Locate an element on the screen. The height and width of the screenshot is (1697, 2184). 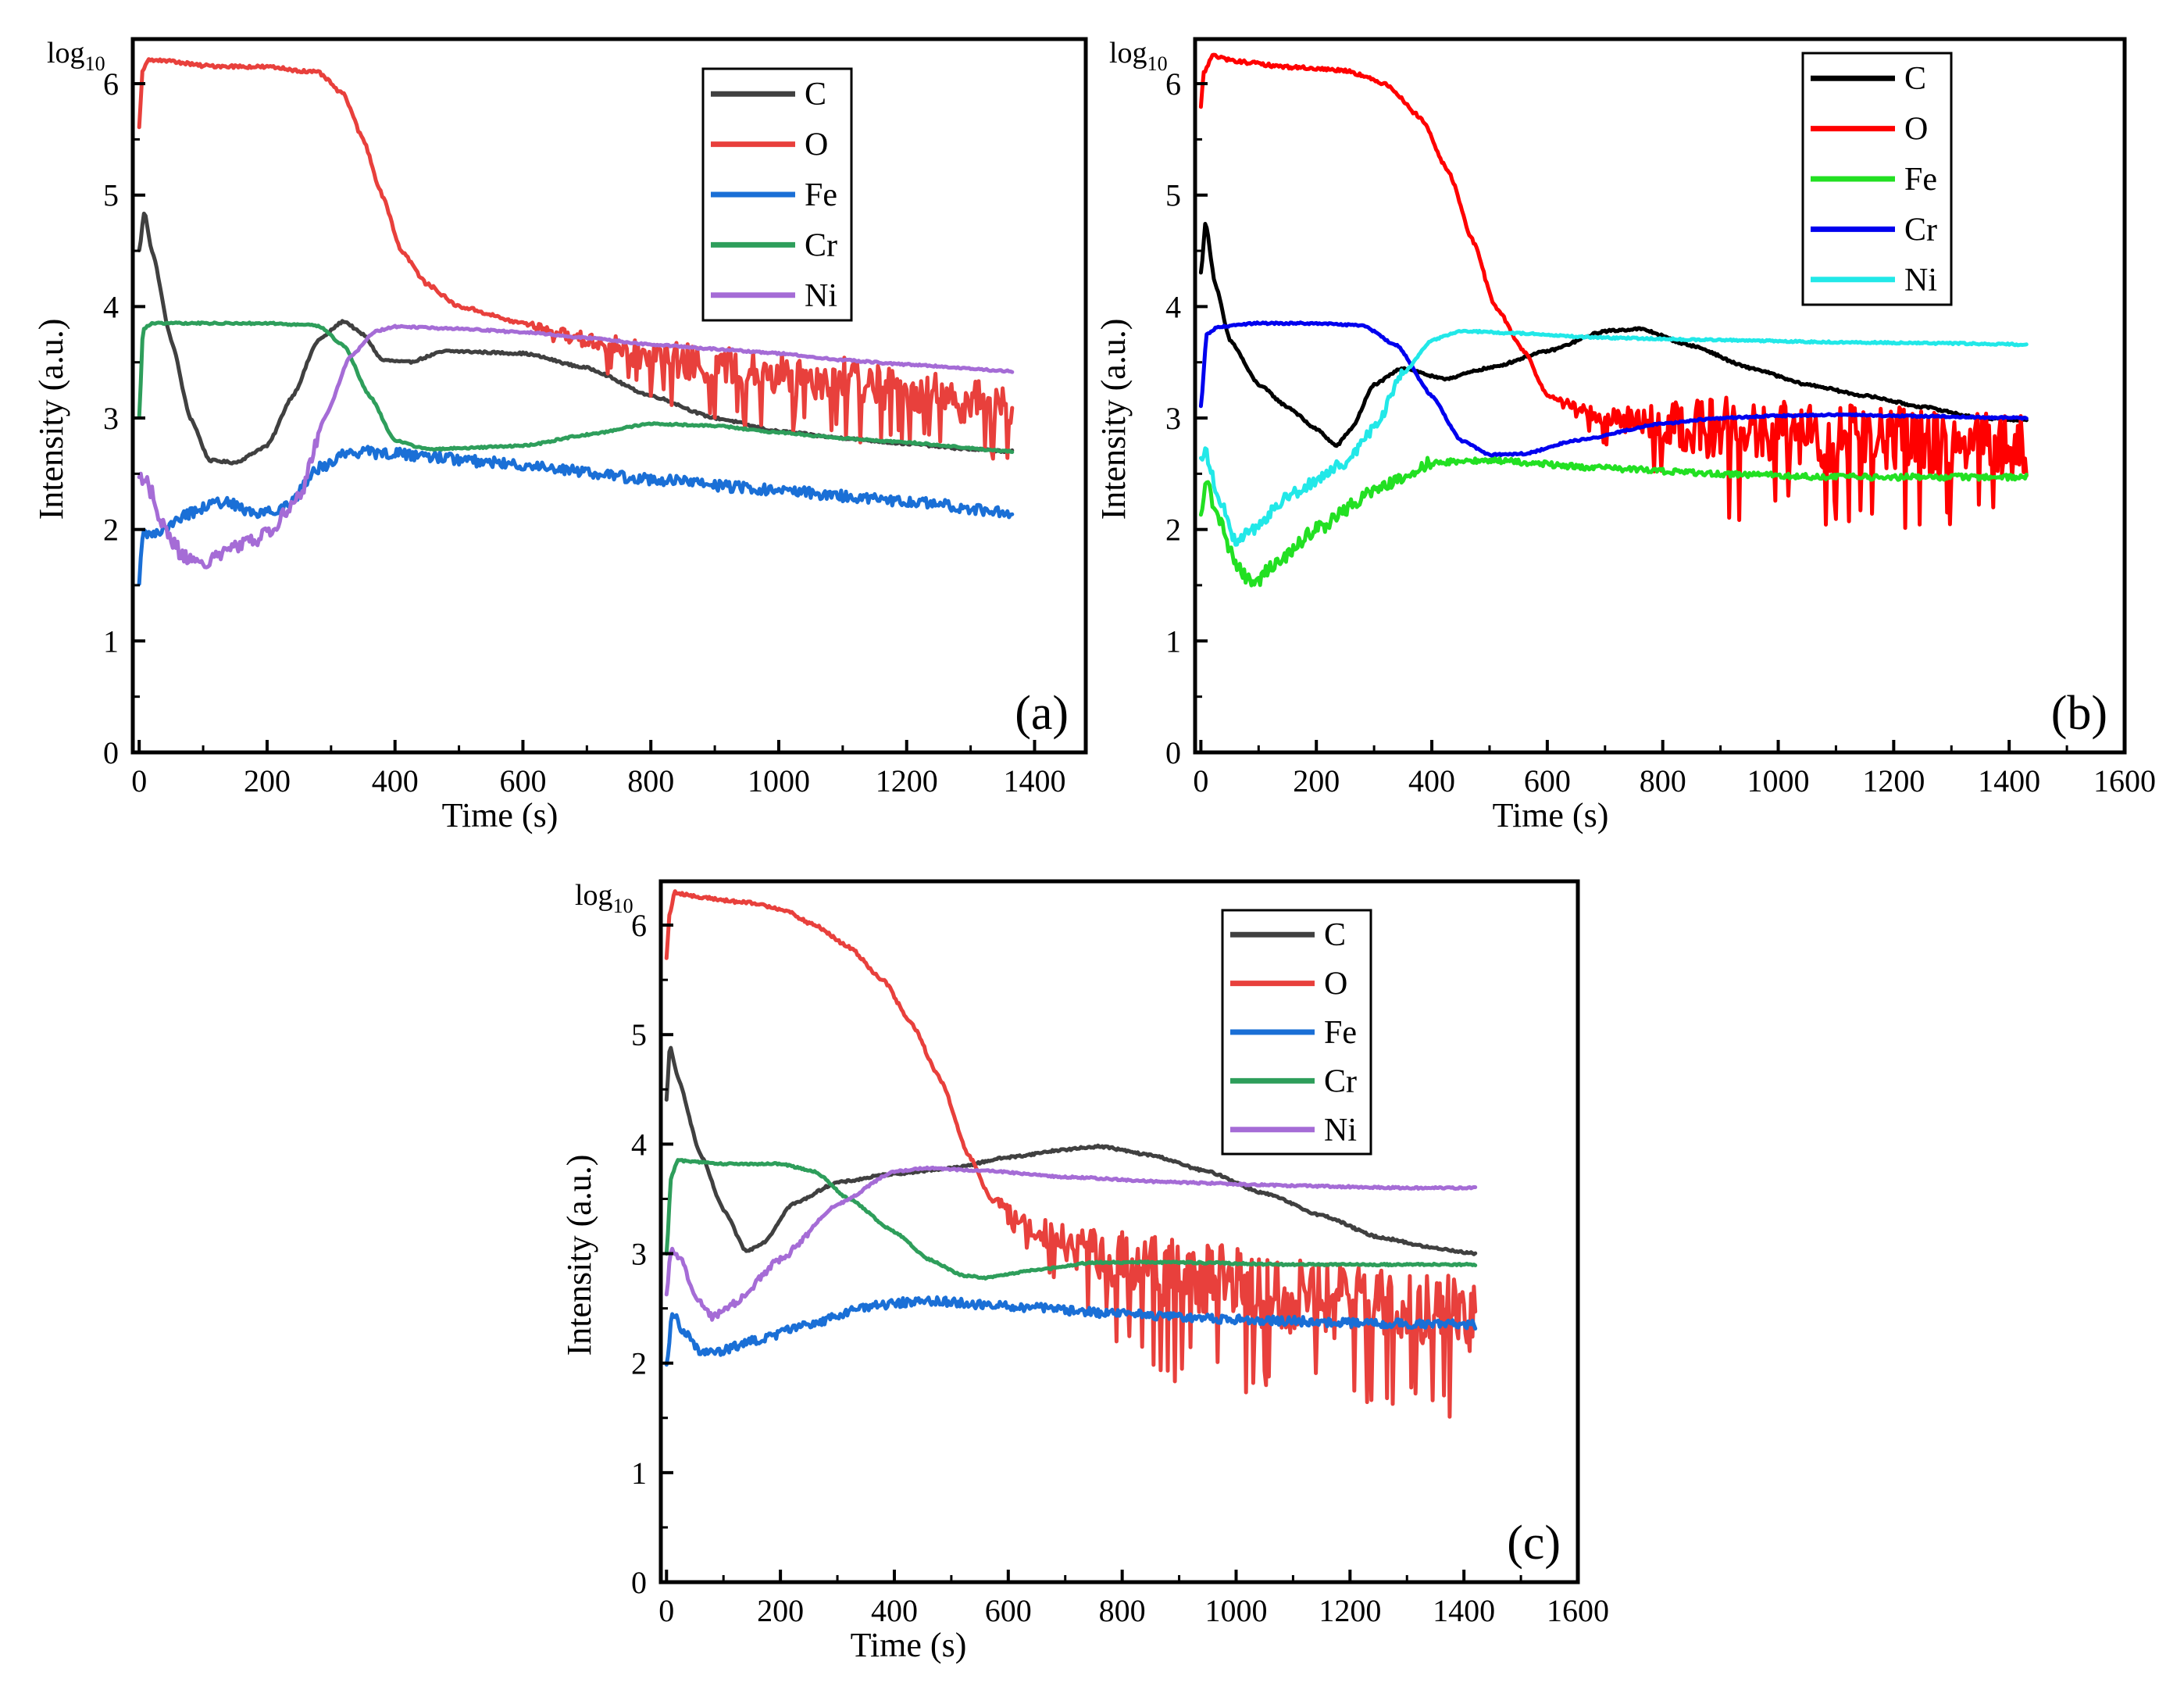
x-tick-label: 800 is located at coordinates (650, 780).